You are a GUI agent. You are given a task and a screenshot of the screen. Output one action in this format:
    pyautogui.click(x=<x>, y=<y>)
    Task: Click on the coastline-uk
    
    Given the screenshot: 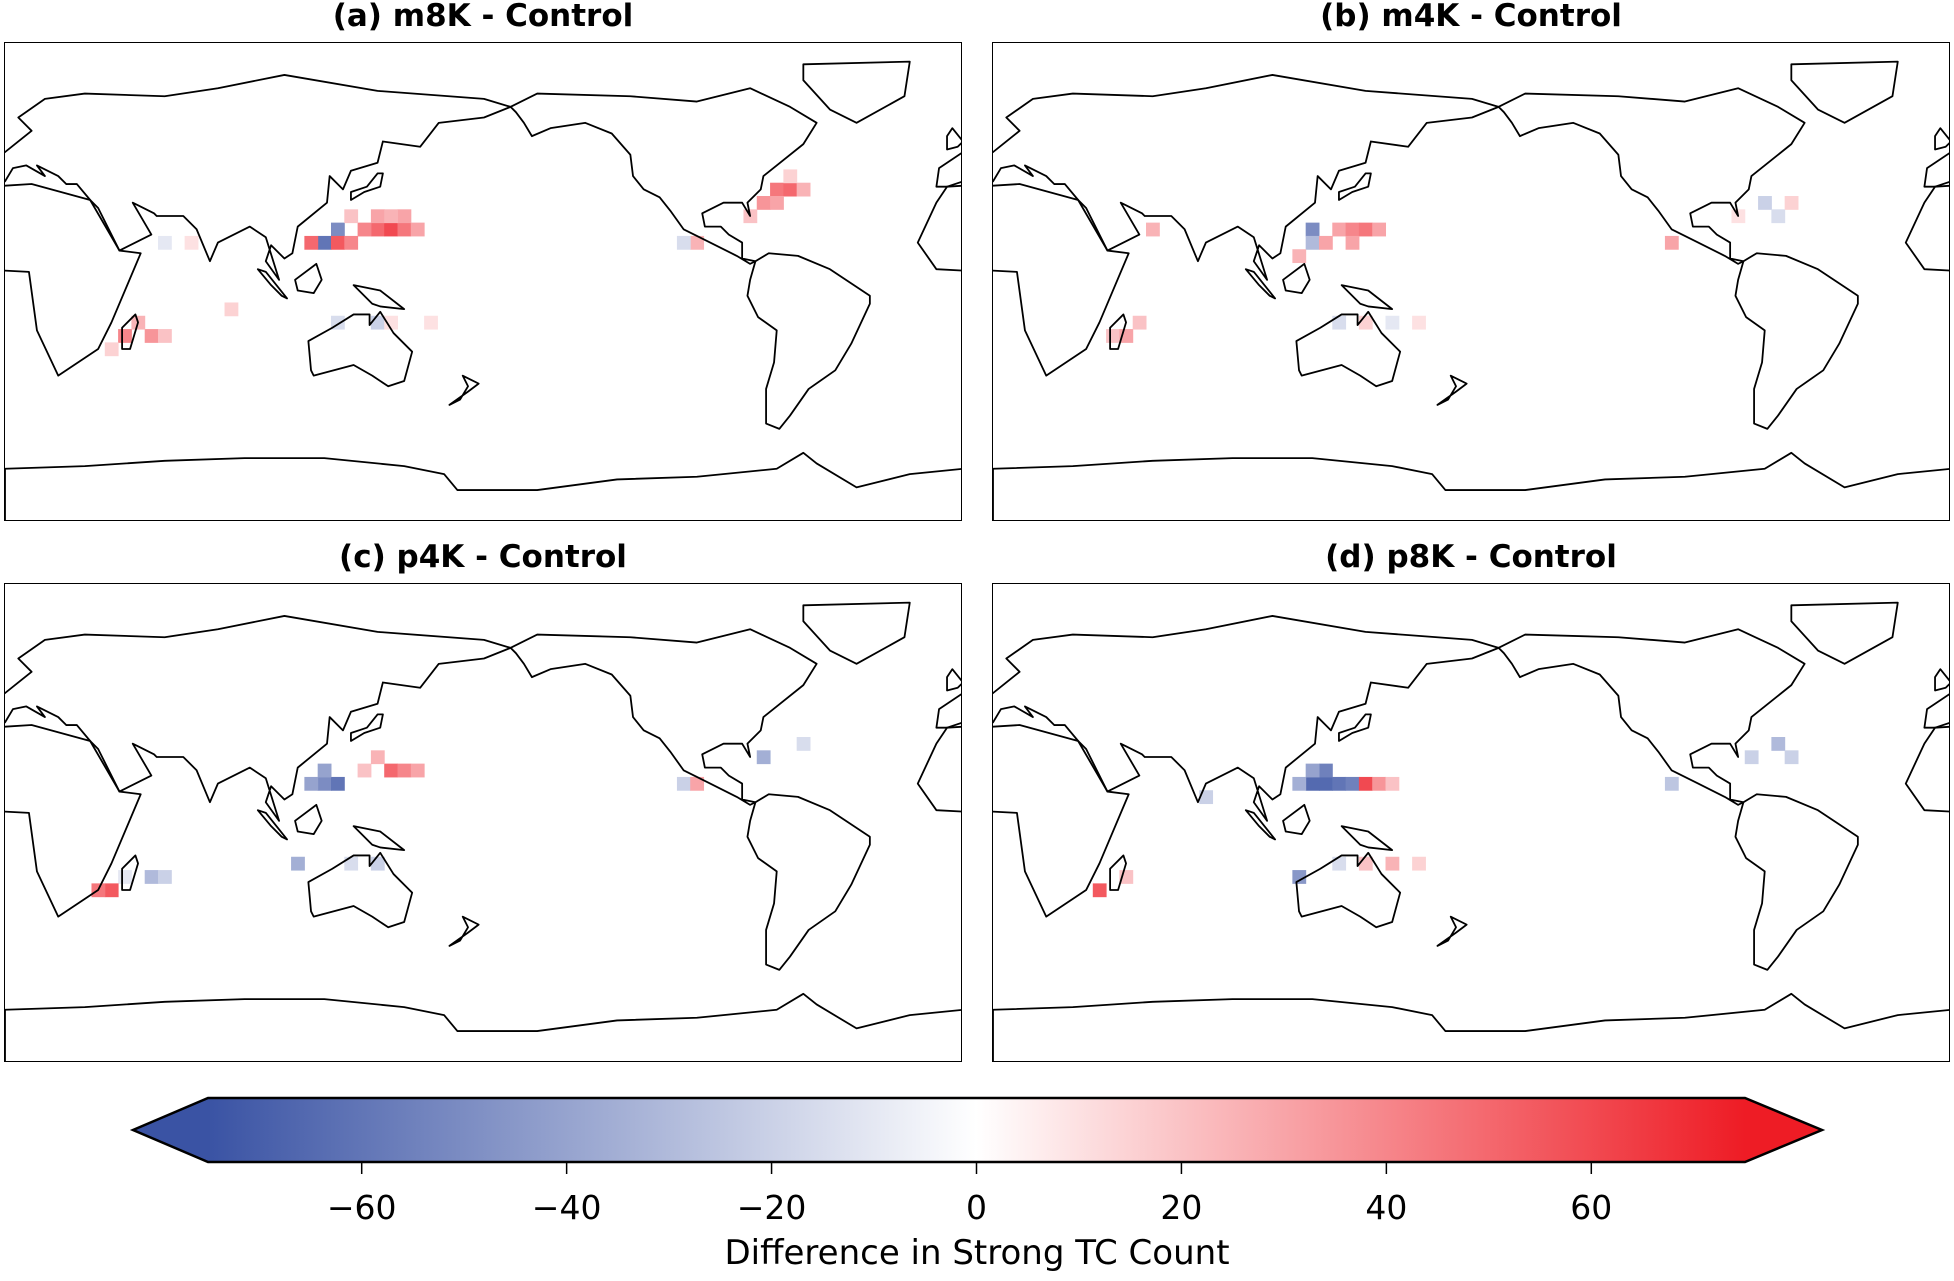 What is the action you would take?
    pyautogui.click(x=1941, y=139)
    